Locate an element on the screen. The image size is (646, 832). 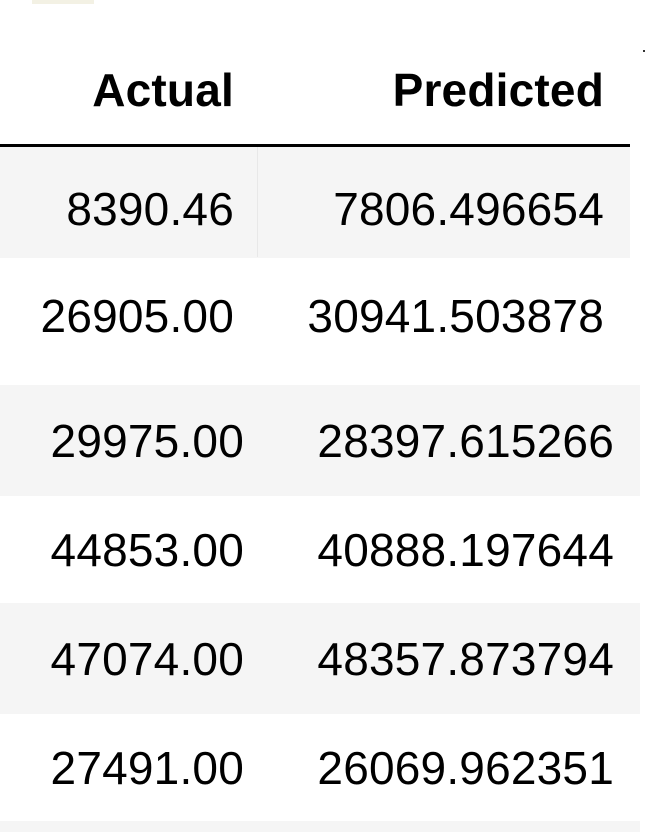
column-divider is located at coordinates (257, 202).